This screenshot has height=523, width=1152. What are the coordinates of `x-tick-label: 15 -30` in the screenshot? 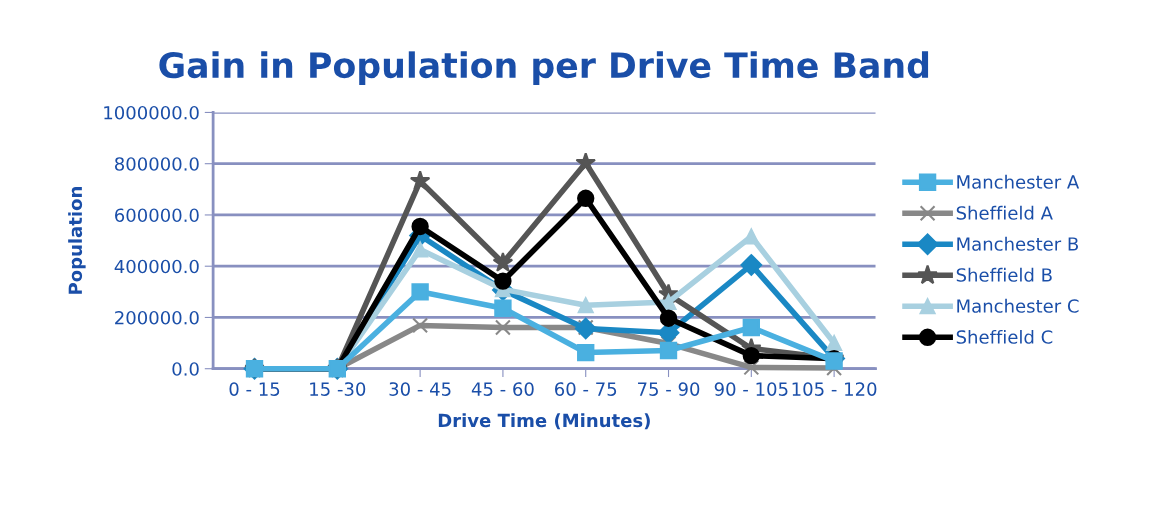 It's located at (338, 389).